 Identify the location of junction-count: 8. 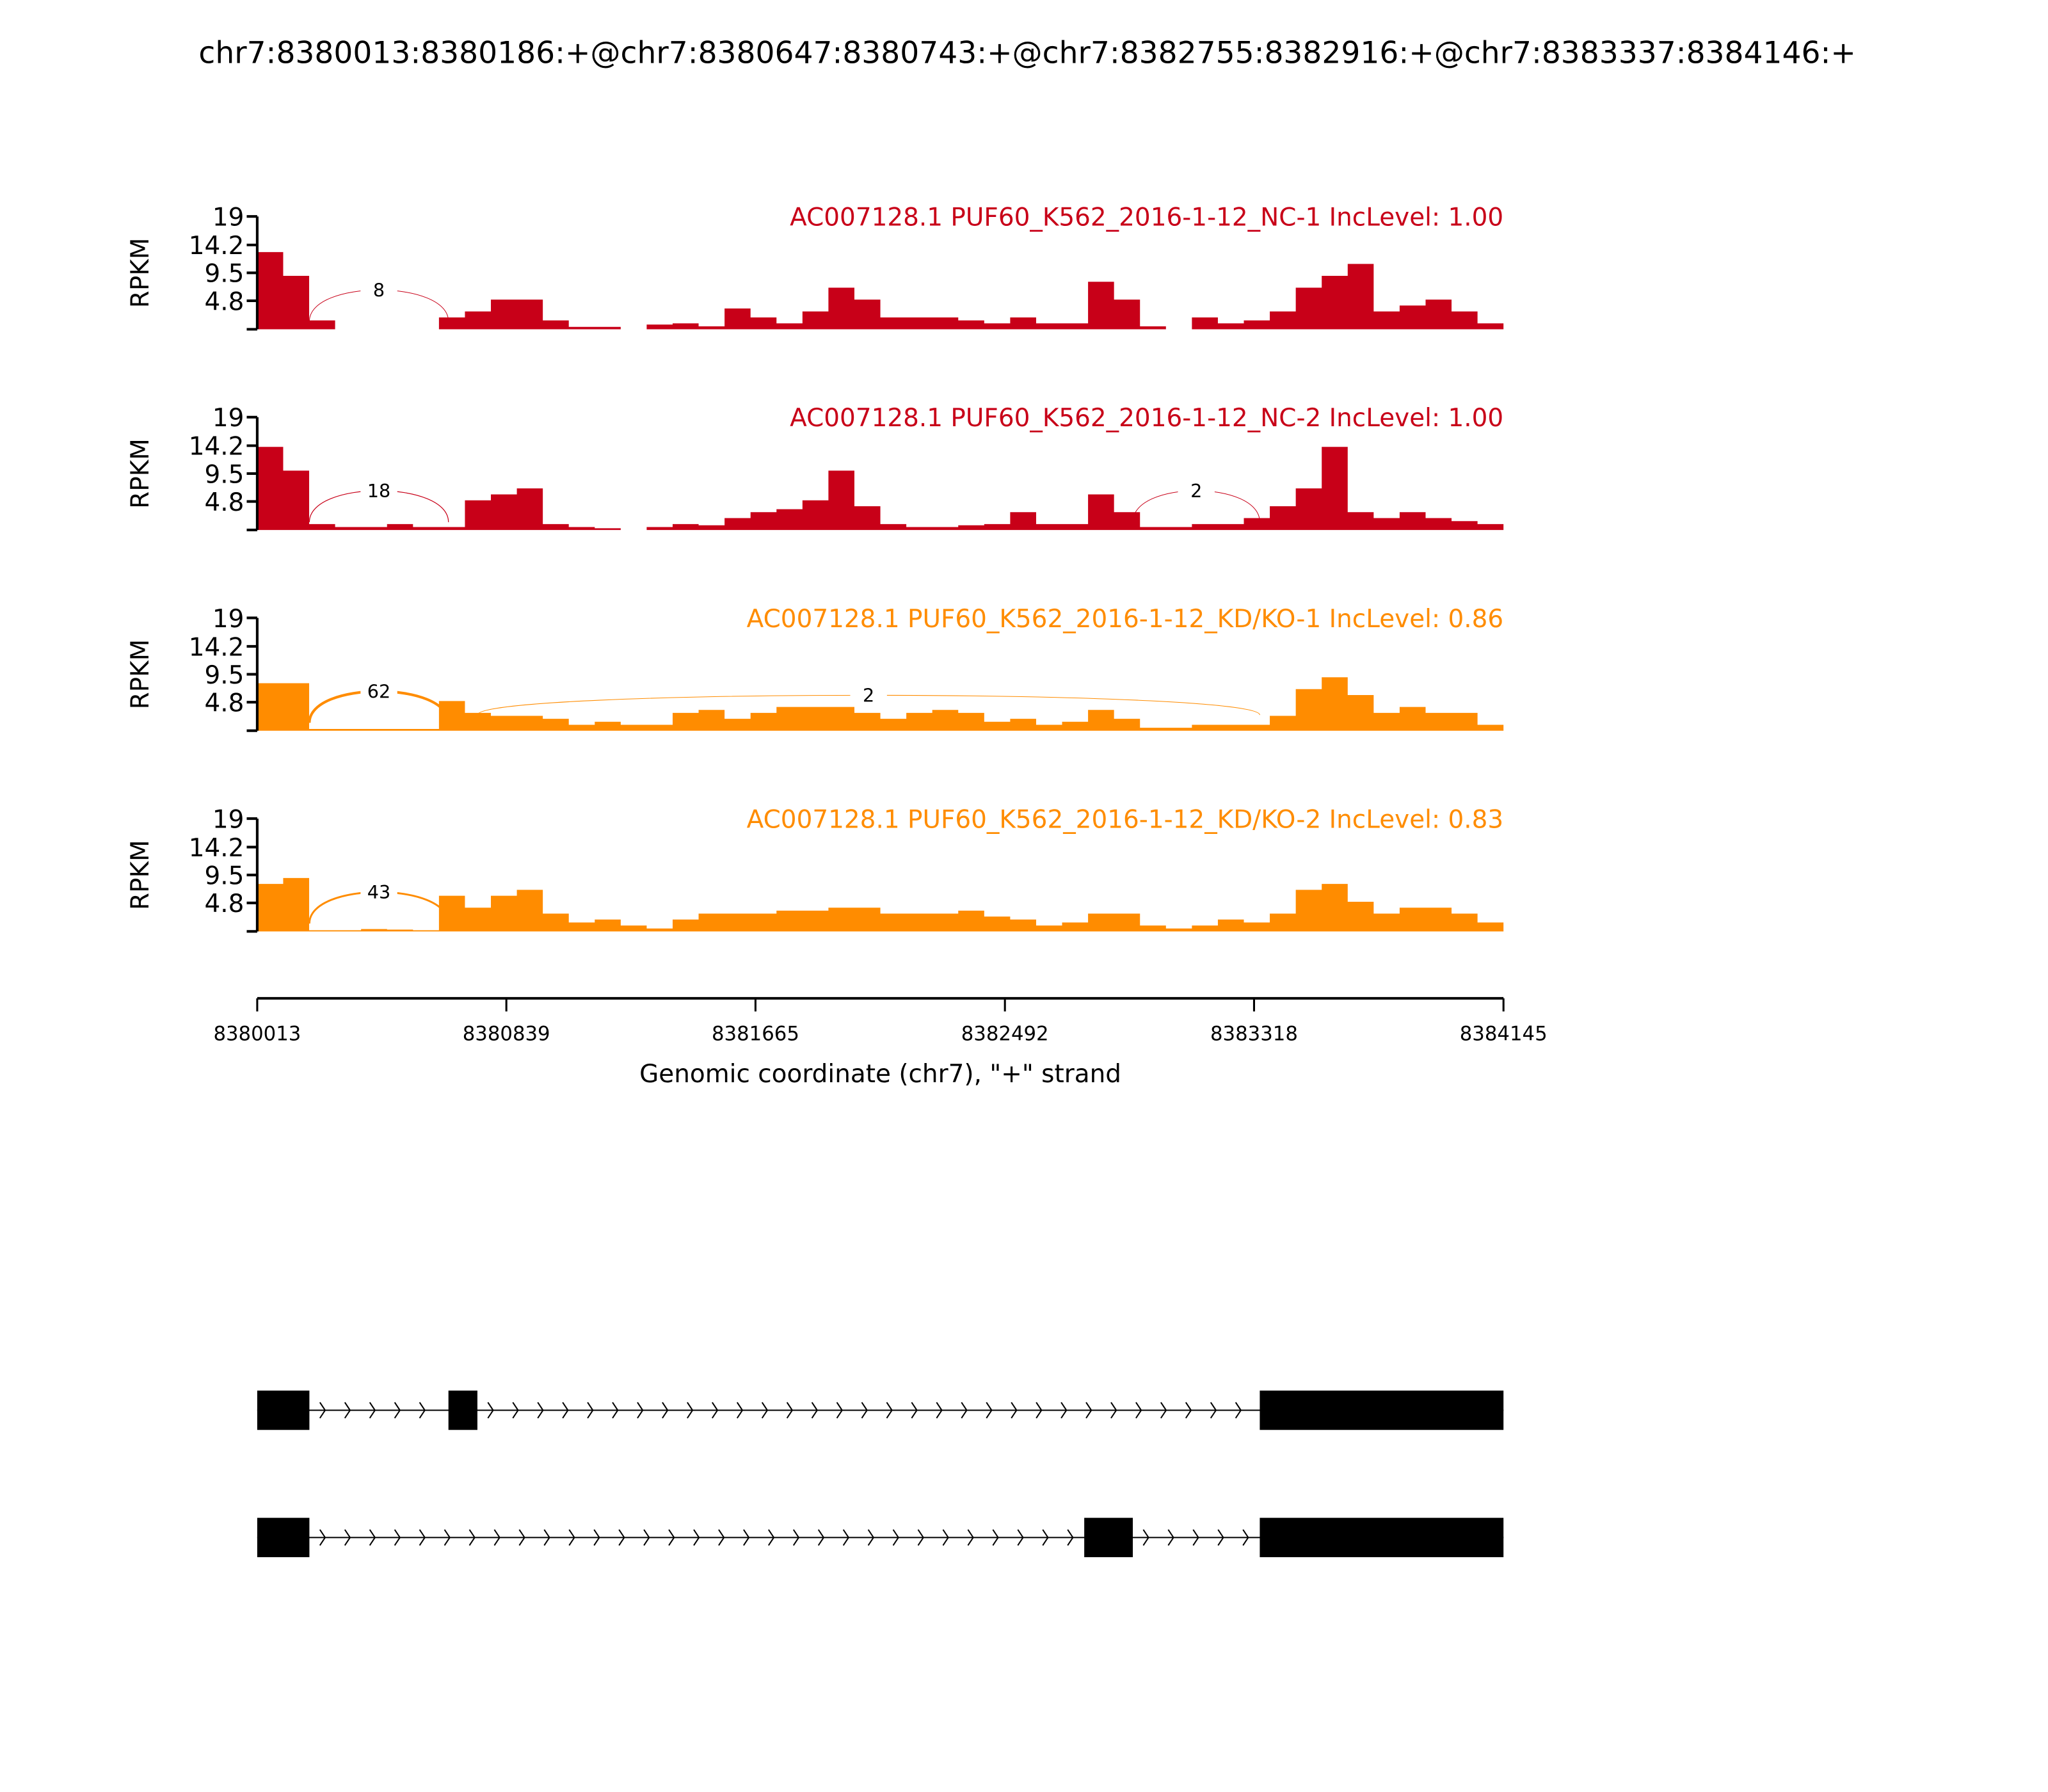
(379, 290).